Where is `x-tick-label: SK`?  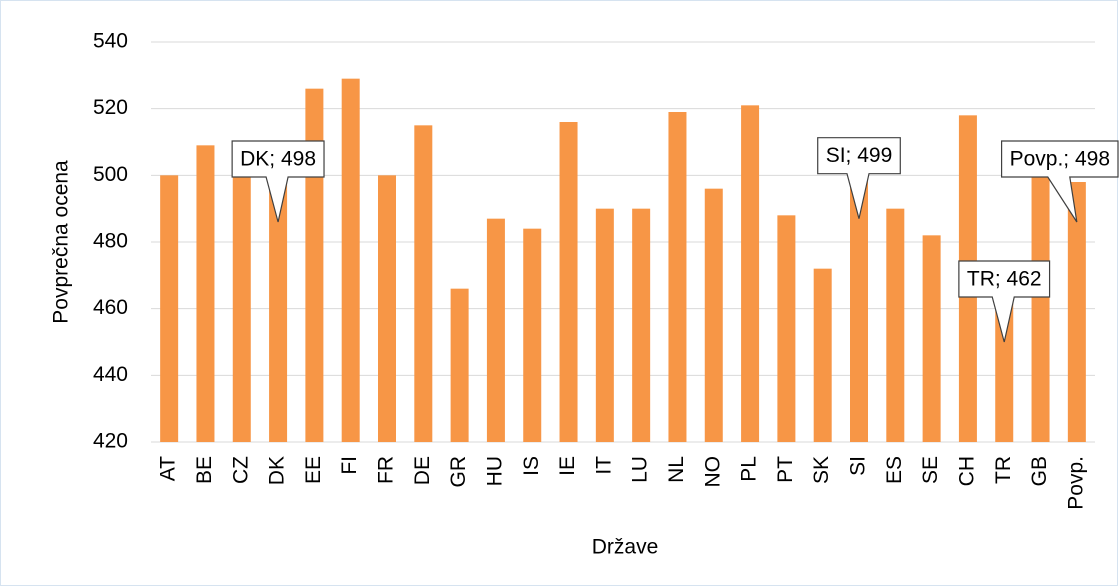 x-tick-label: SK is located at coordinates (821, 470).